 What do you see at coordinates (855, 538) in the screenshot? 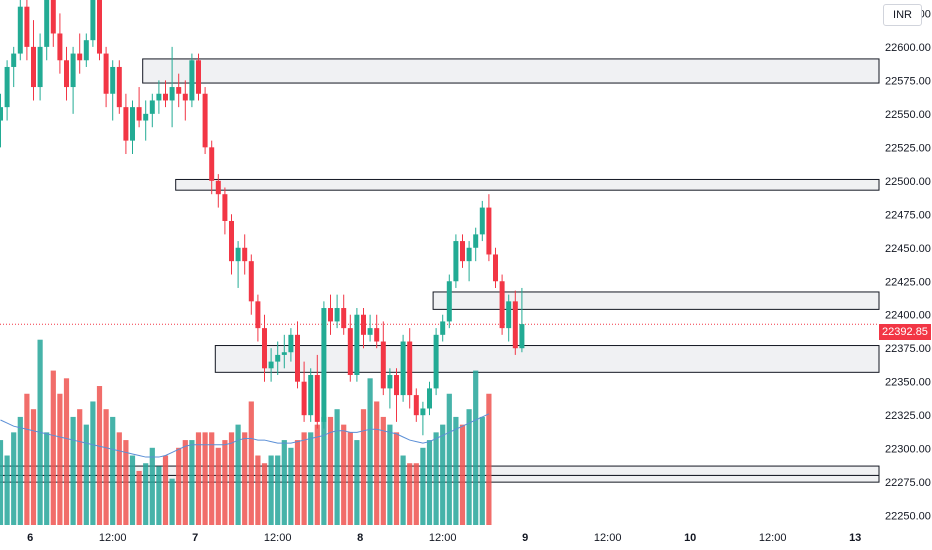
I see `date-tick-label: 13` at bounding box center [855, 538].